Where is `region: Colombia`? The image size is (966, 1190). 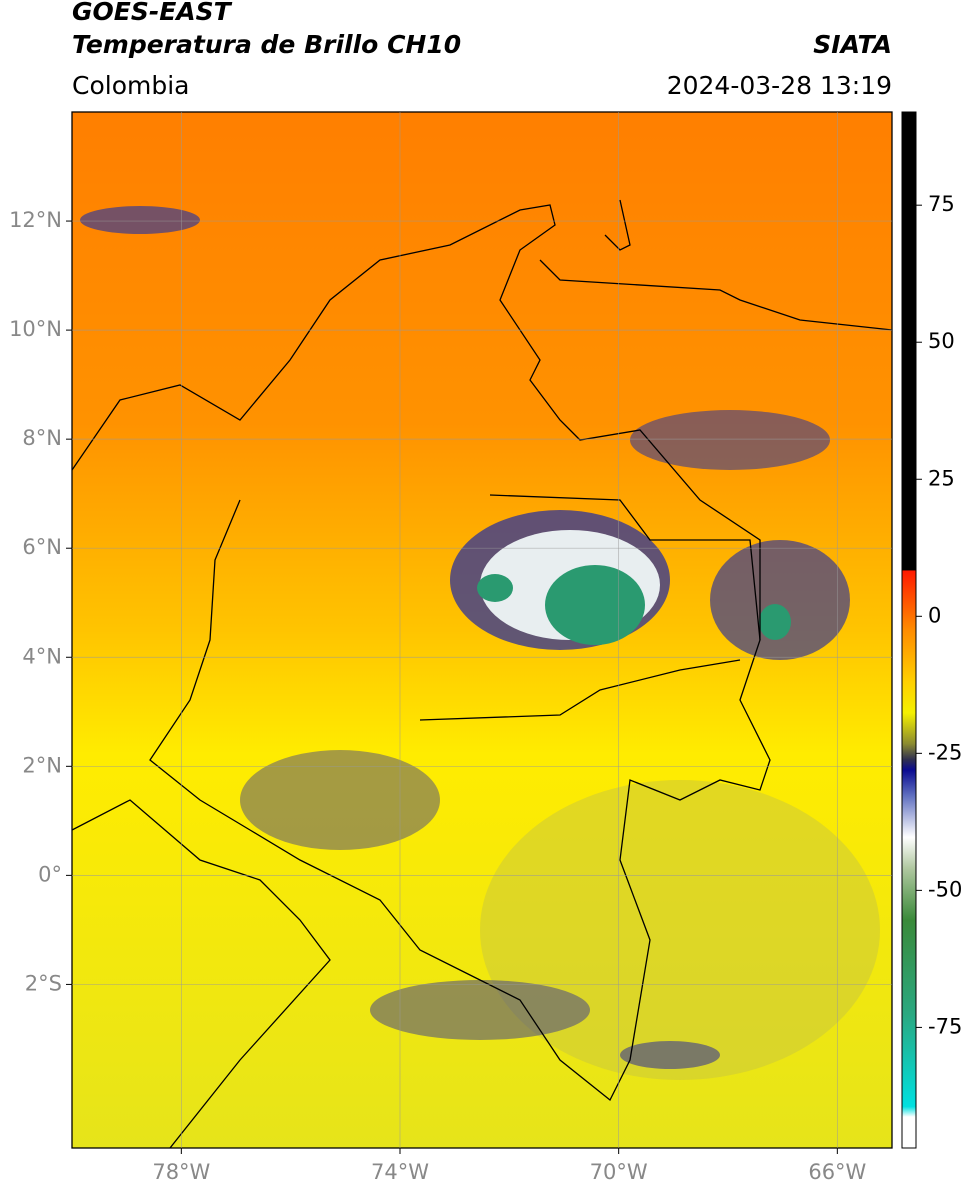 region: Colombia is located at coordinates (130, 85).